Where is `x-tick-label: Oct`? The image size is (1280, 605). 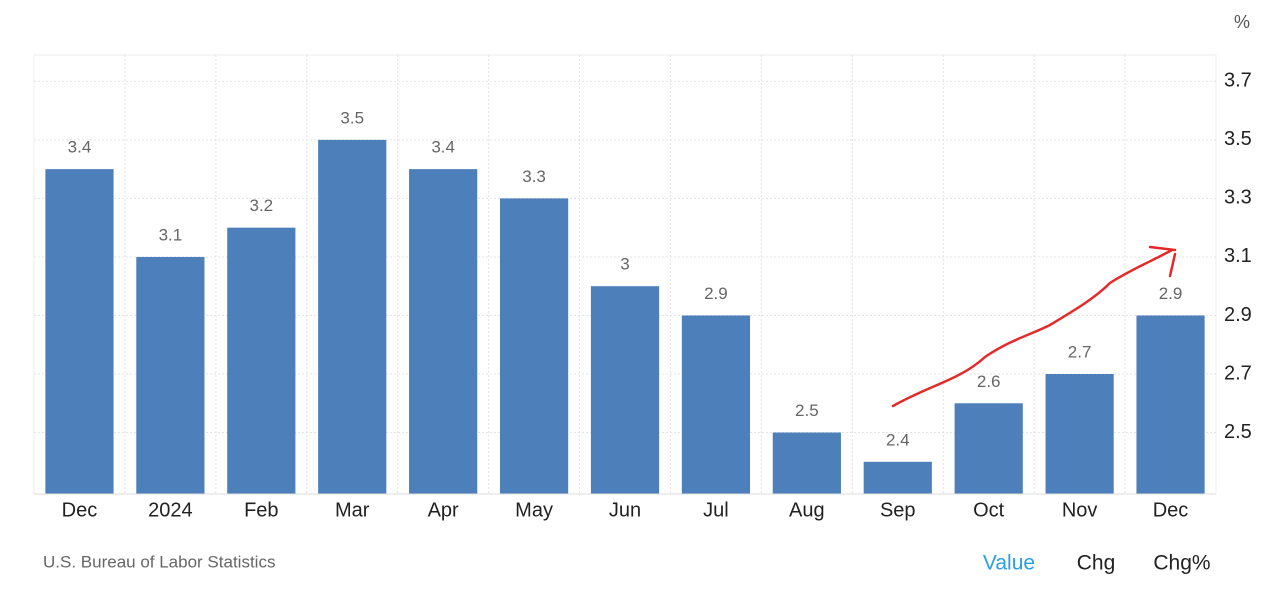
x-tick-label: Oct is located at coordinates (989, 510).